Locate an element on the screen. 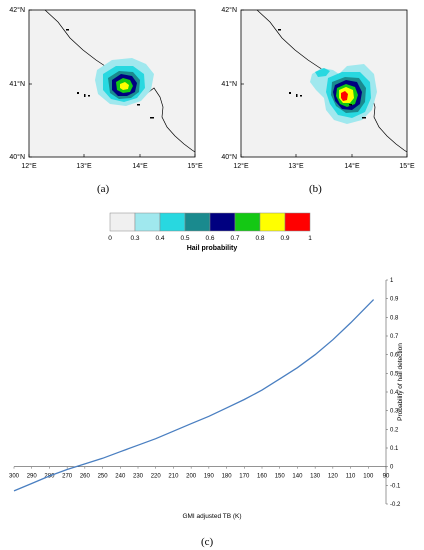 Image resolution: width=424 pixels, height=550 pixels. x-tick-label: 90 is located at coordinates (386, 477).